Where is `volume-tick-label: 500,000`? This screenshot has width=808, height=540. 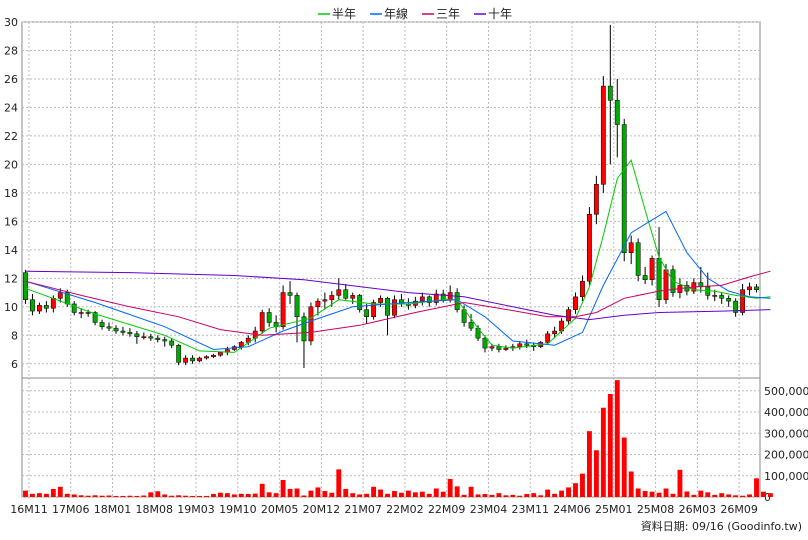 volume-tick-label: 500,000 is located at coordinates (786, 391).